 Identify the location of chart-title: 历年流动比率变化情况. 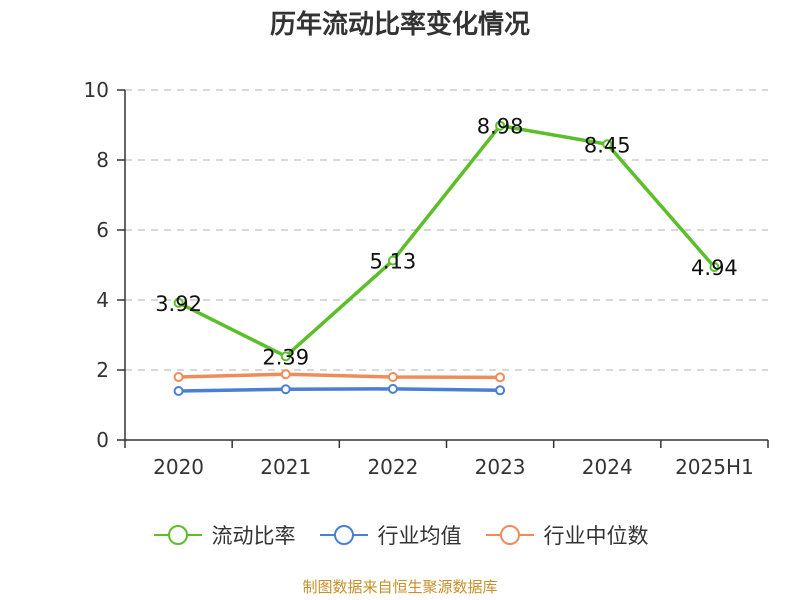
(399, 25).